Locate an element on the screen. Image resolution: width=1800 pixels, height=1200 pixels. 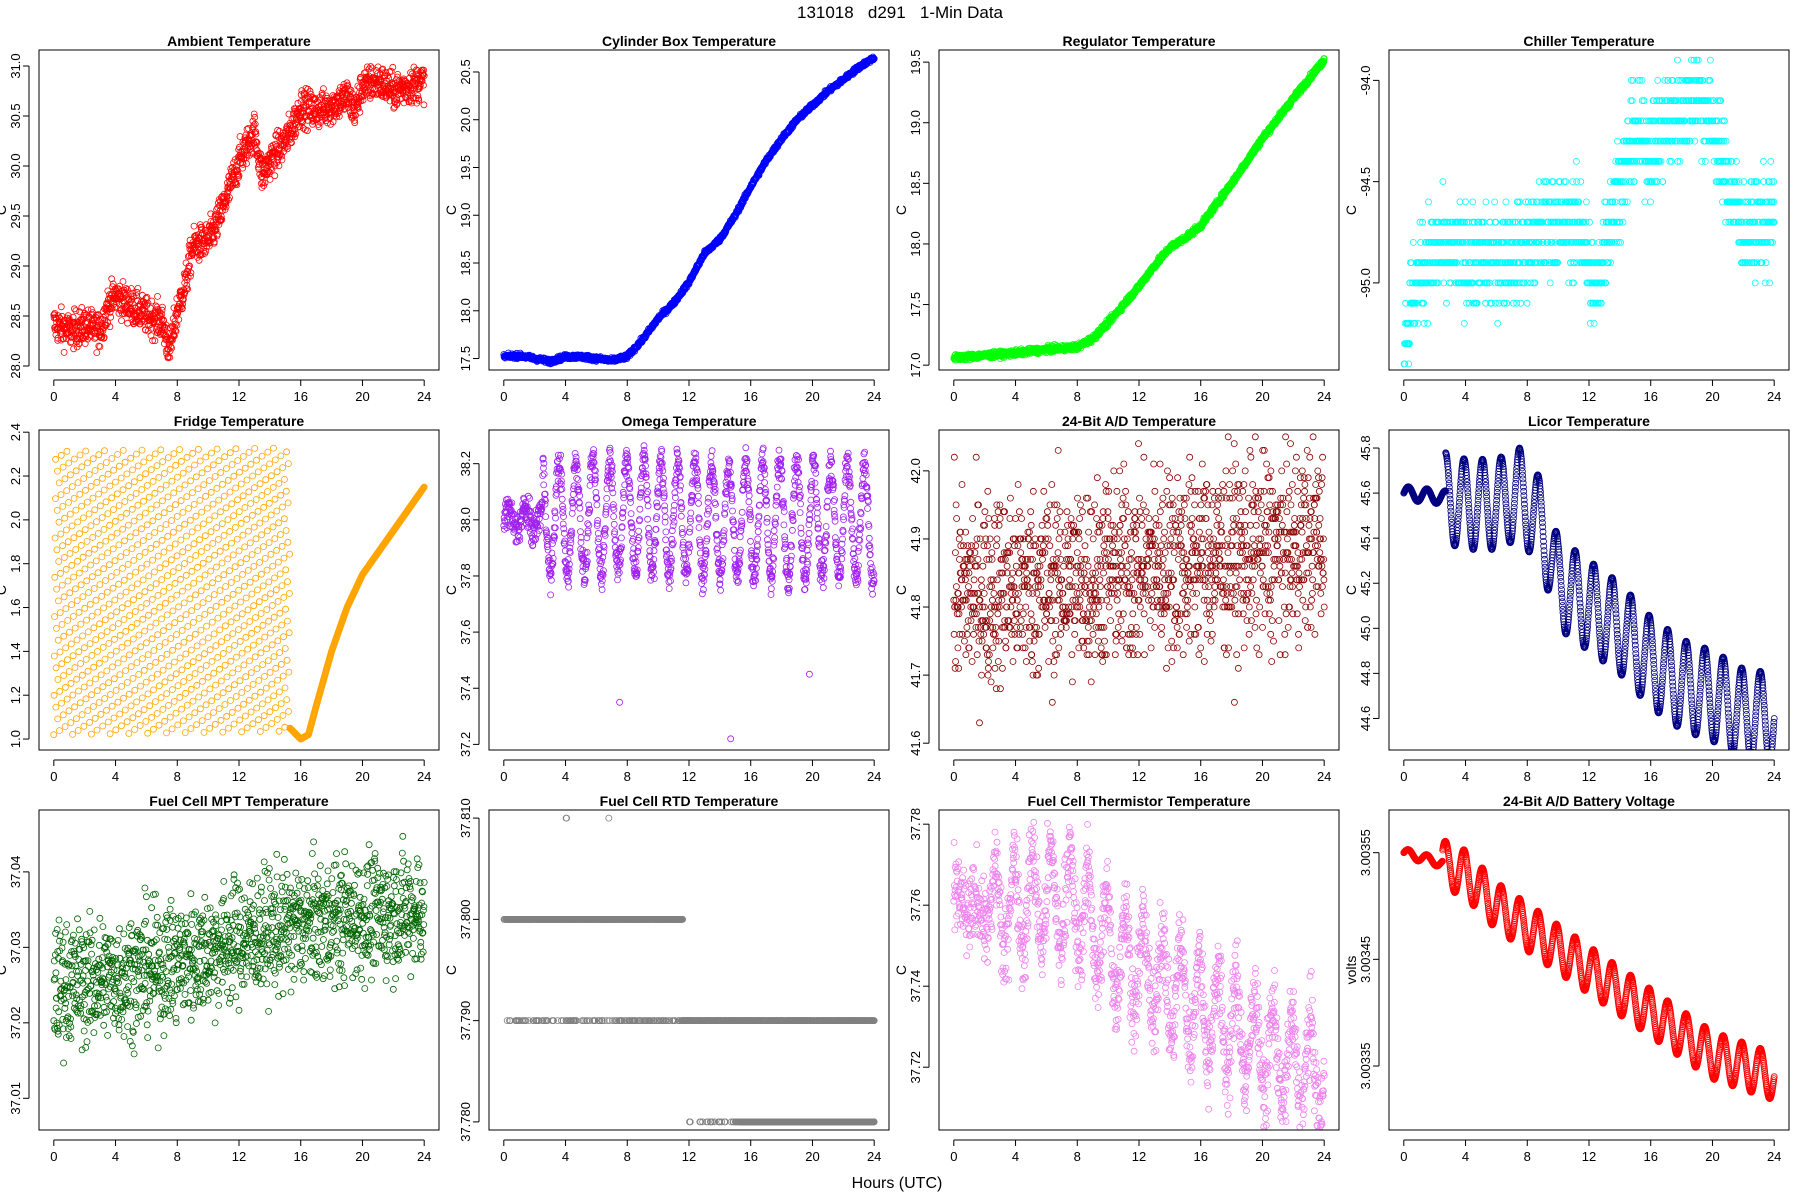
y-tick-label: 29.0 is located at coordinates (15, 265).